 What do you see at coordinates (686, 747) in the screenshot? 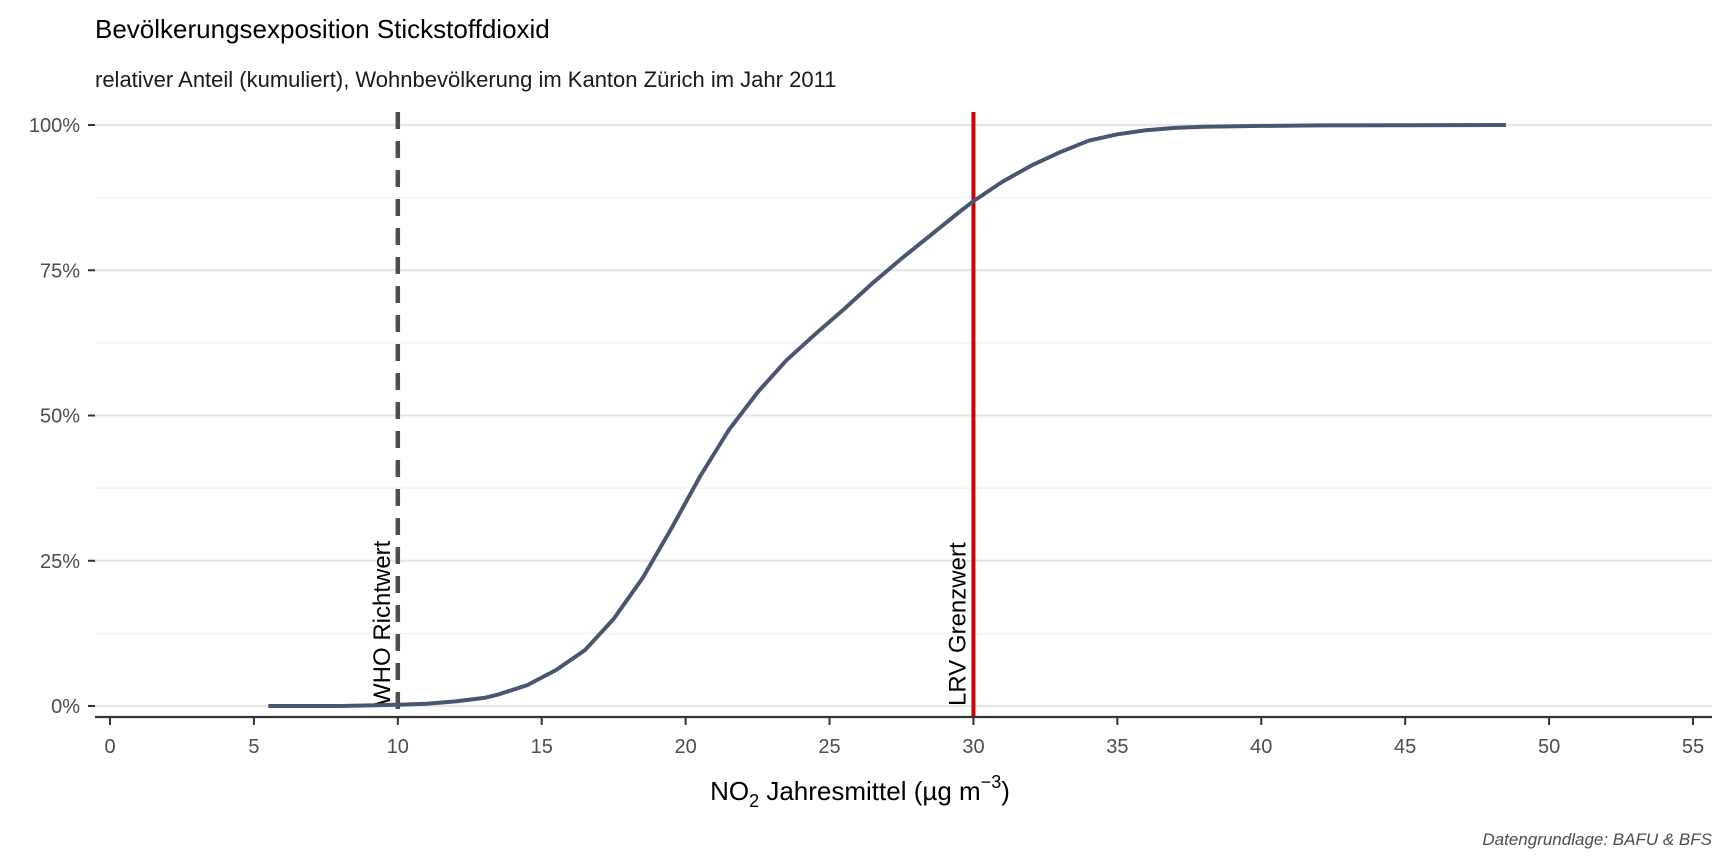
I see `x-tick-label-4: 20` at bounding box center [686, 747].